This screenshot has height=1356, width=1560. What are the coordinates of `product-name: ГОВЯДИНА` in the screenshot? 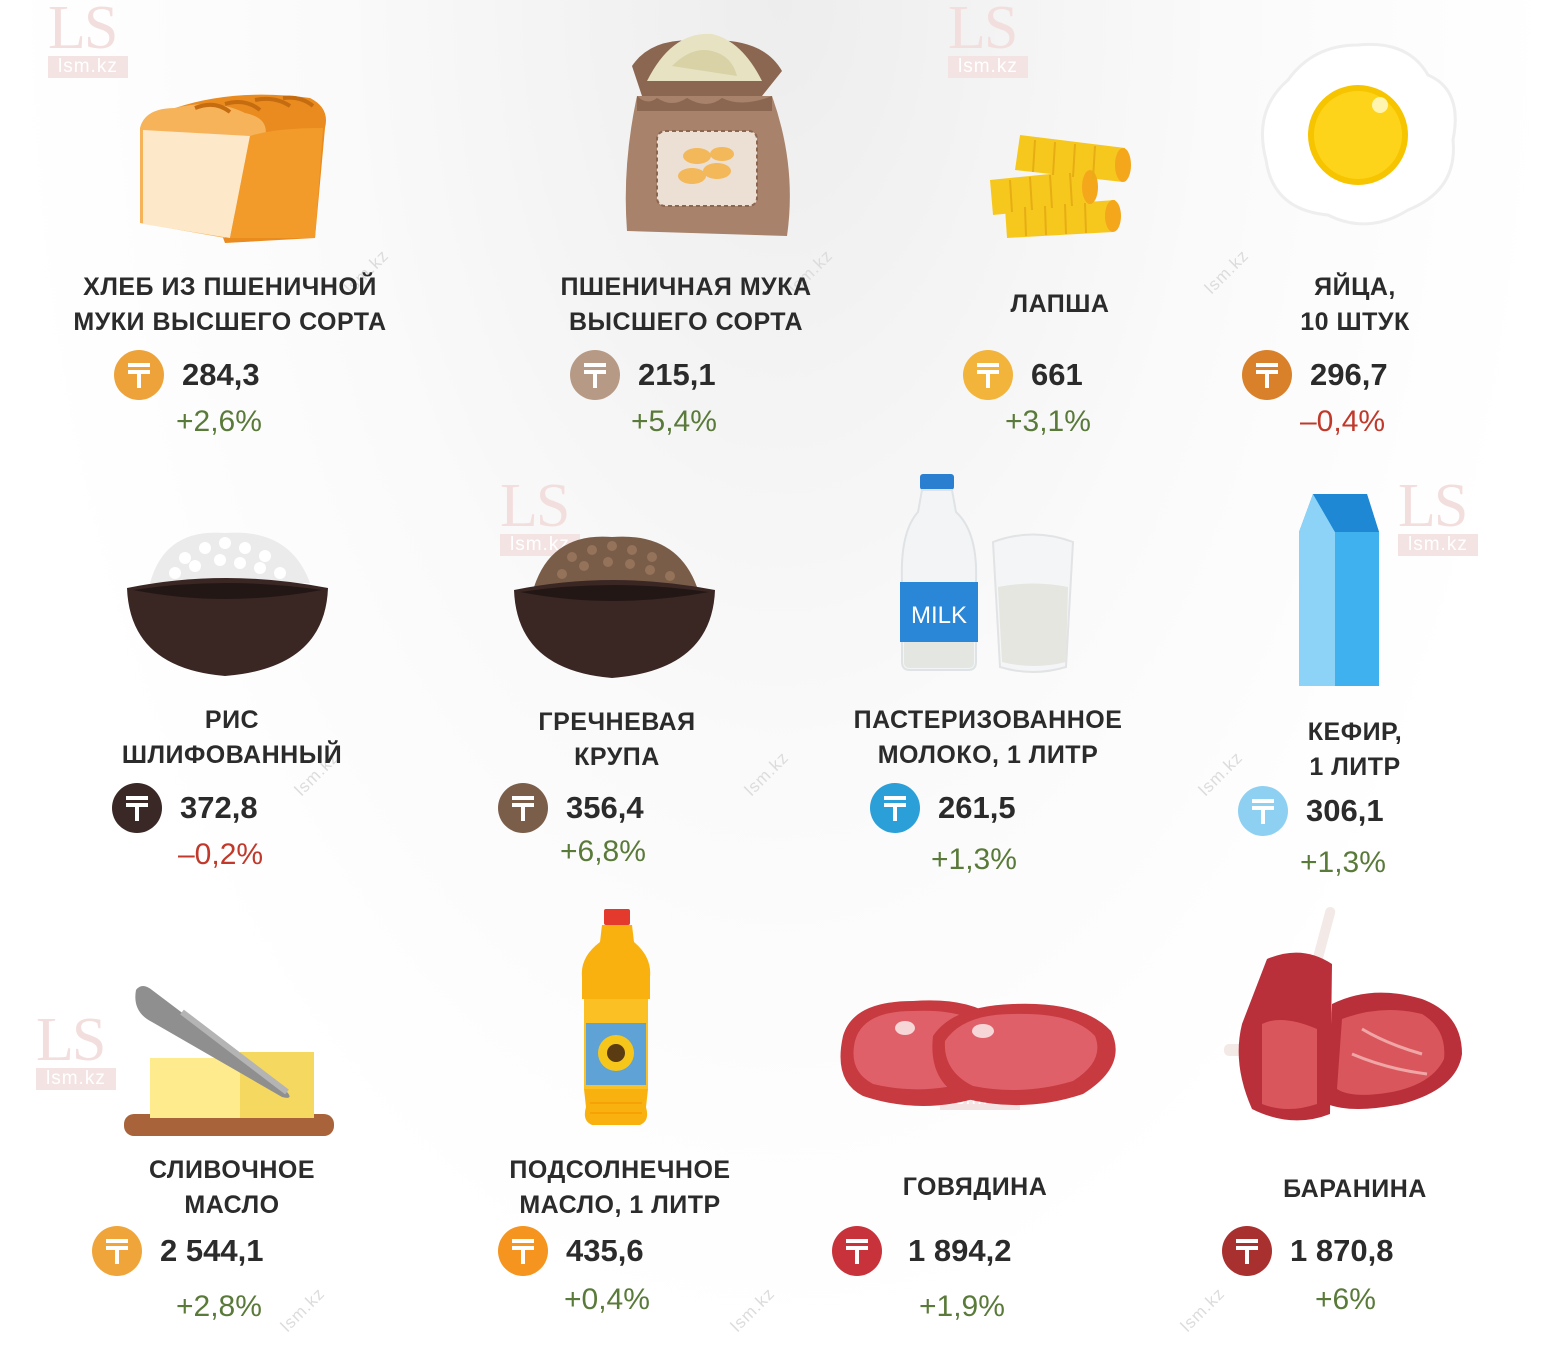 It's located at (975, 1187).